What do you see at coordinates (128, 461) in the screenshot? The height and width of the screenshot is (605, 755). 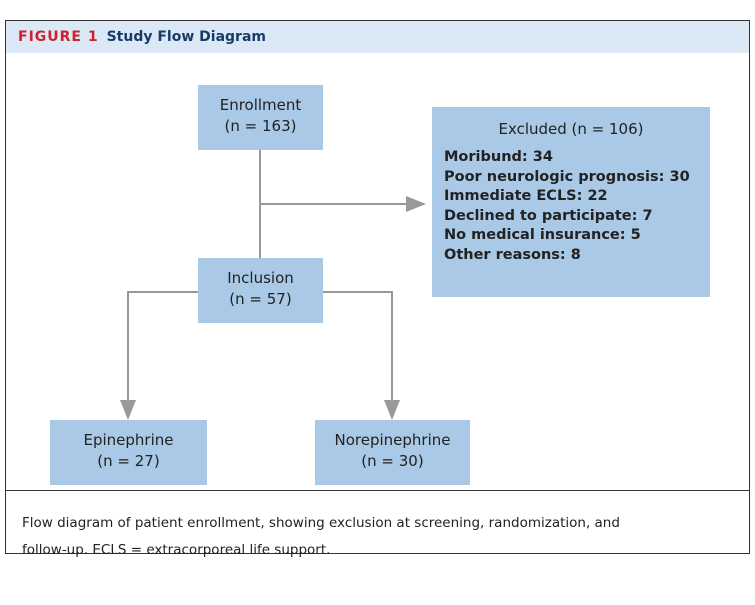 I see `node-count: (n = 27)` at bounding box center [128, 461].